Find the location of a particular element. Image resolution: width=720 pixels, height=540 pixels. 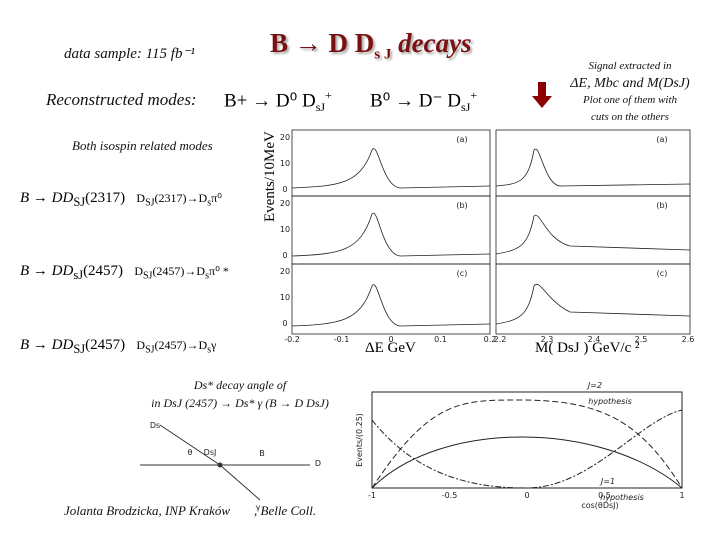

mode: B⁰ → D⁻ DsJ+ is located at coordinates (423, 101).